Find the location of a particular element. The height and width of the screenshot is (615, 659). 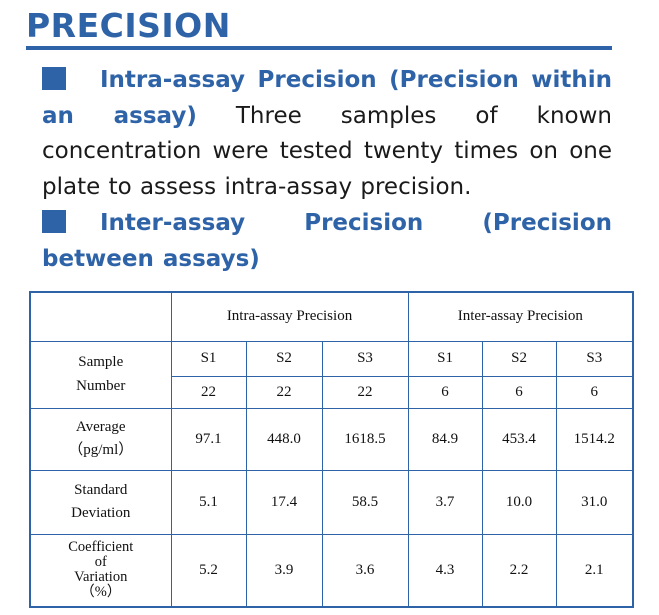

table-row: Sample Number S1 S2 S3 S1 S2 S3 is located at coordinates (331, 374).